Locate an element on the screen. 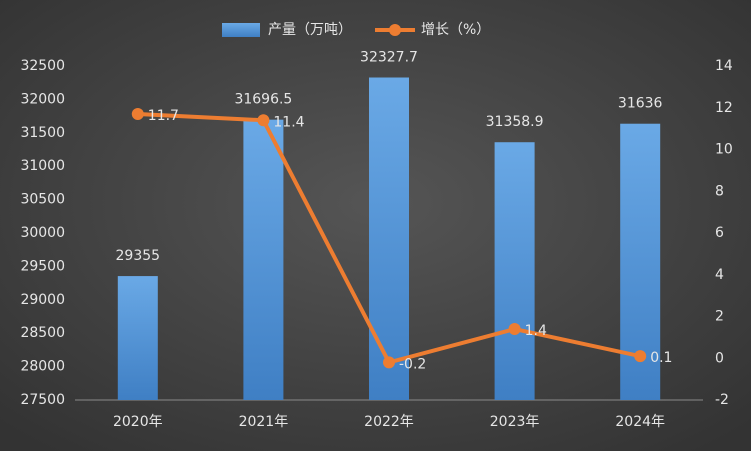  y-tick-label: 27500 is located at coordinates (42, 400).